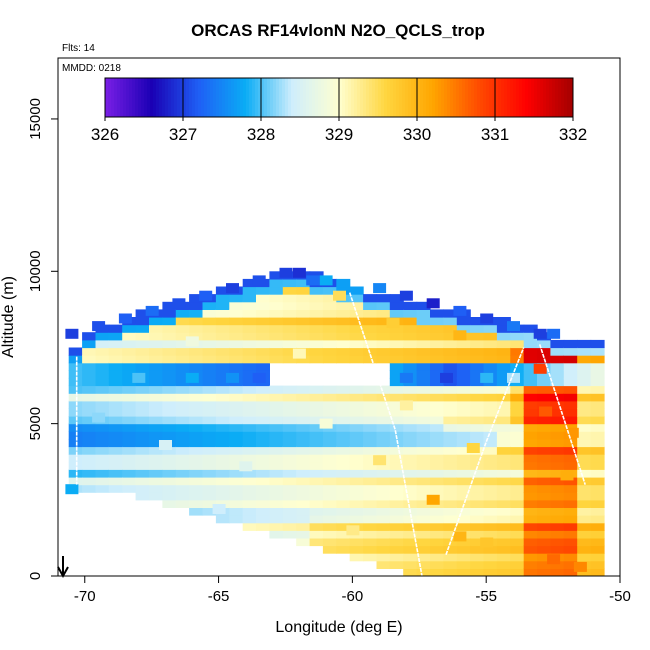  Describe the element at coordinates (8, 317) in the screenshot. I see `y-axis-label: Altitude (m)` at that location.